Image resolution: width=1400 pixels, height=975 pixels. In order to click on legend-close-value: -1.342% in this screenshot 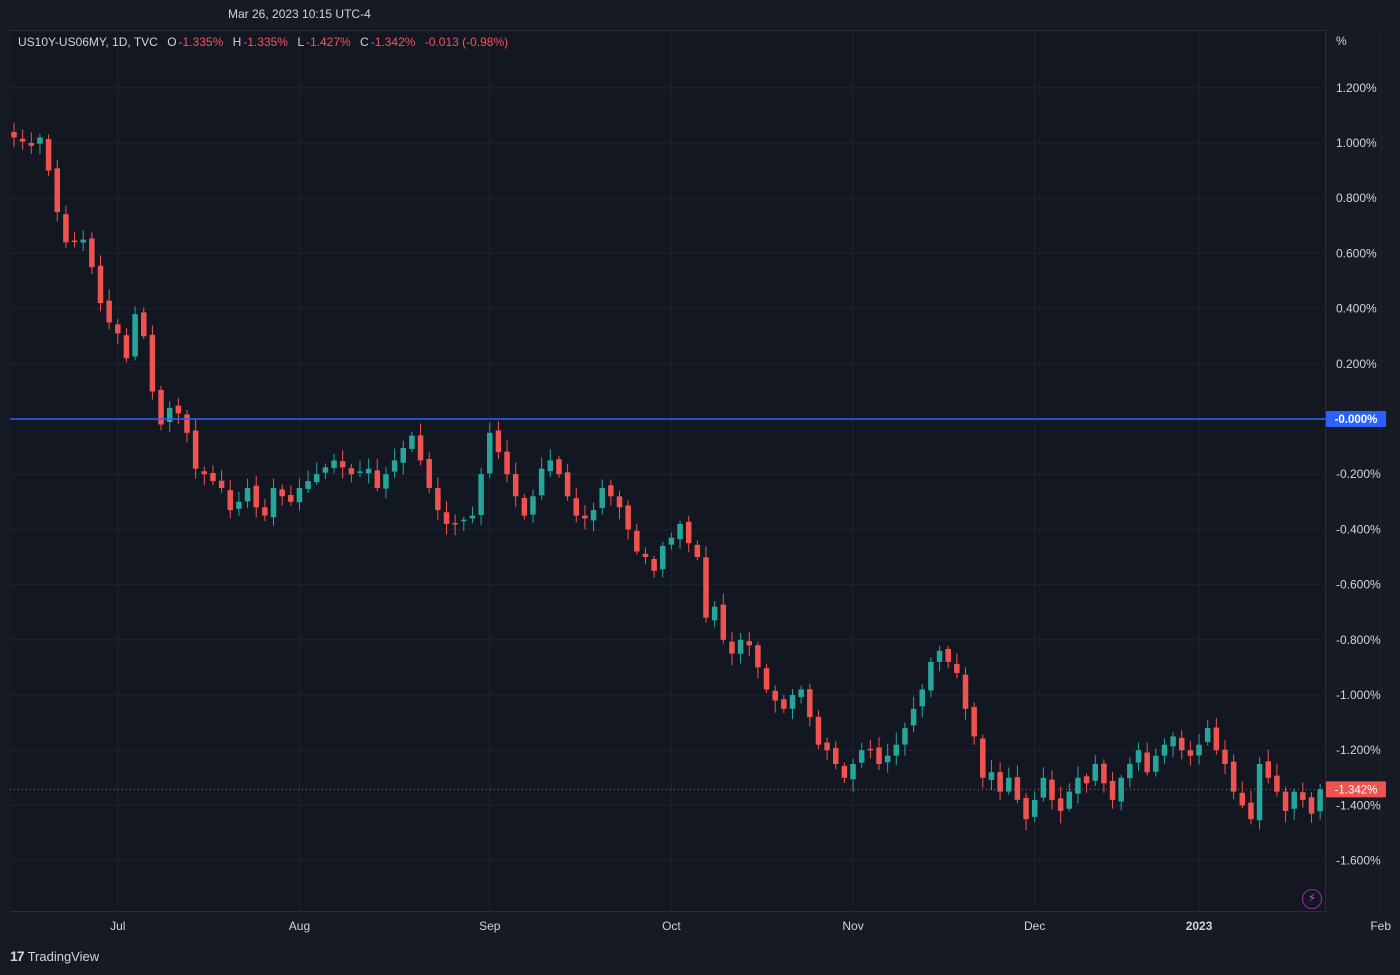, I will do `click(393, 42)`.